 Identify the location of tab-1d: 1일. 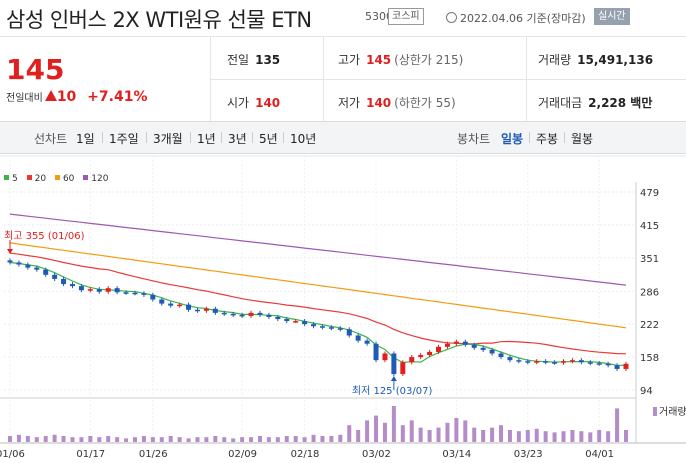
(85, 139).